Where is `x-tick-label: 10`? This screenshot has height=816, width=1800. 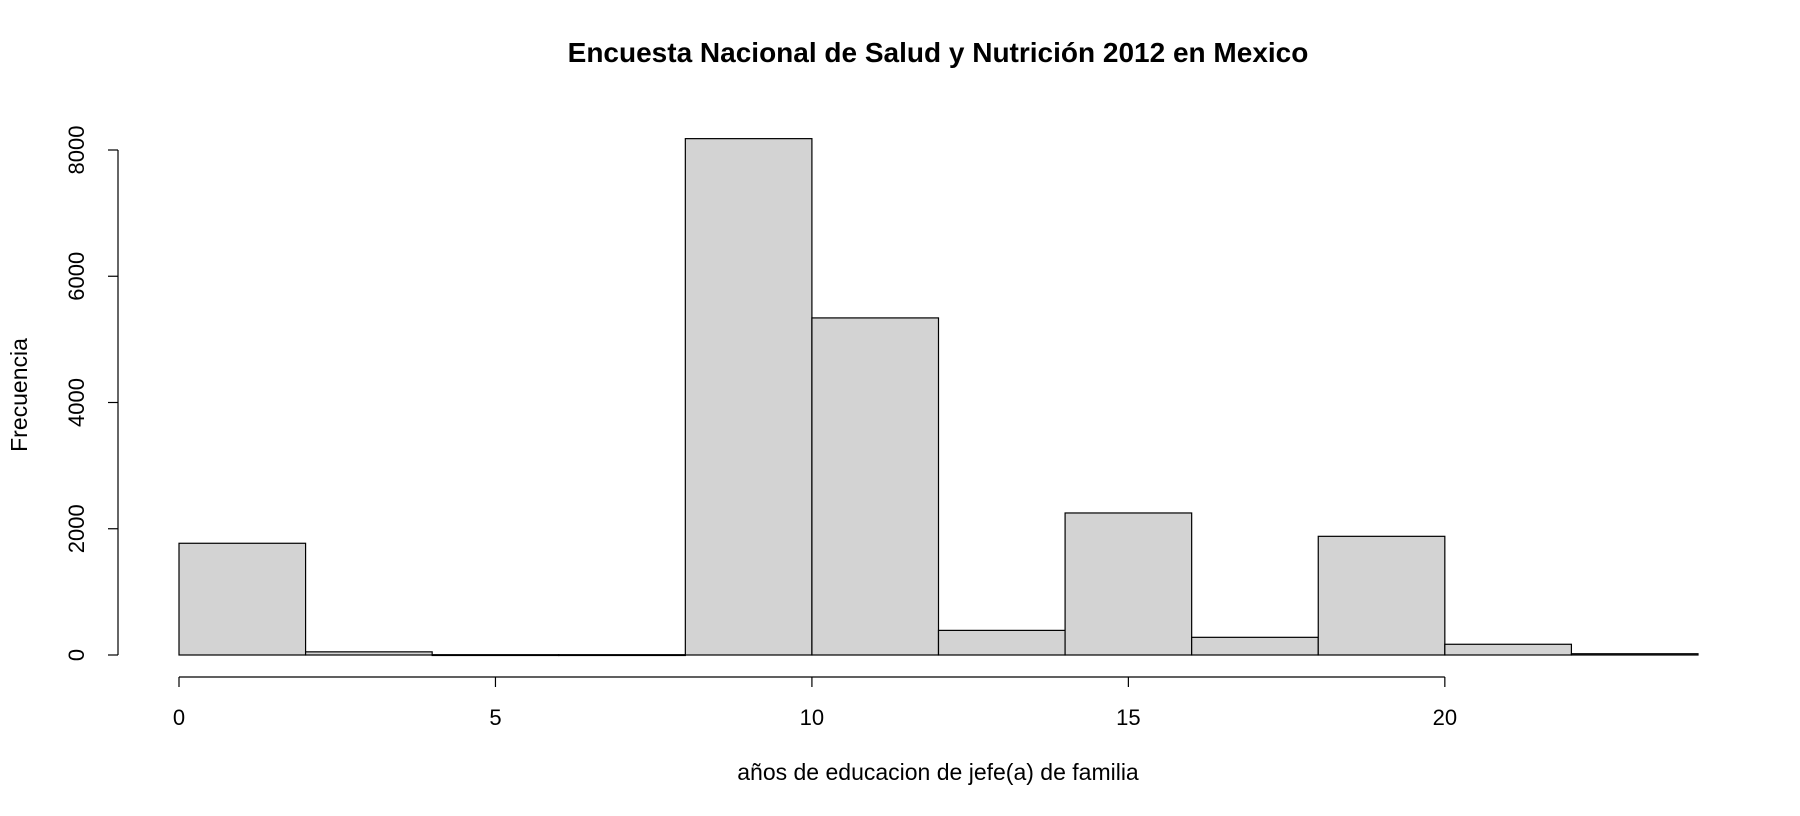
x-tick-label: 10 is located at coordinates (812, 717).